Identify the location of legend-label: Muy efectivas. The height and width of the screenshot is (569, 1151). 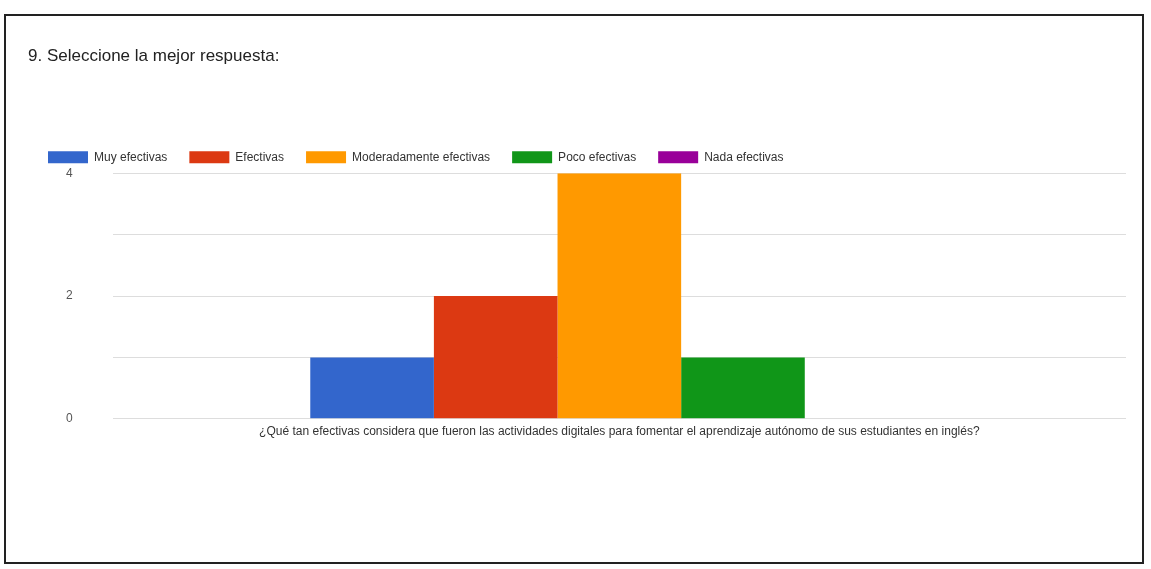
(131, 156).